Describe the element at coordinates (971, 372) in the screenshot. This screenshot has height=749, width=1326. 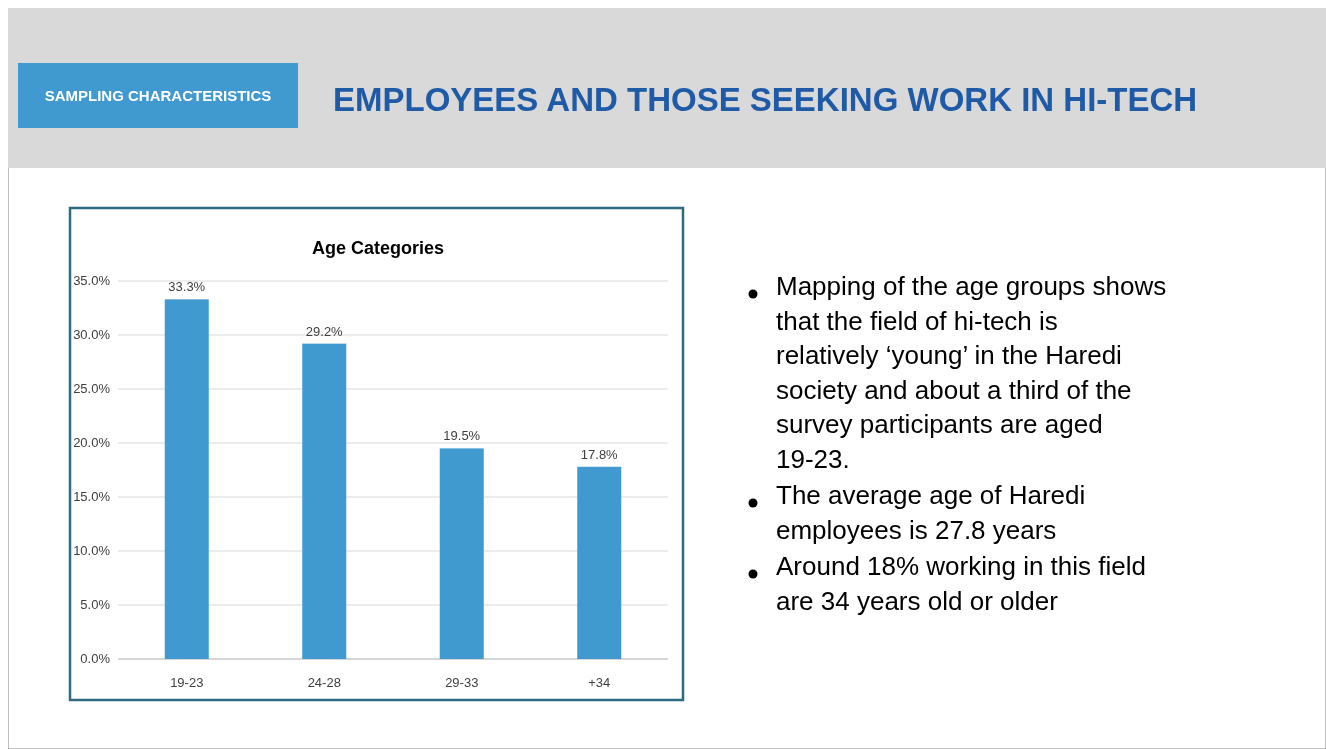
I see `text: Mapping of the age groups shows that the field of hi-tech is relatively ‘young’ in the Haredi society and about a third of the survey participants are aged 19-23.` at that location.